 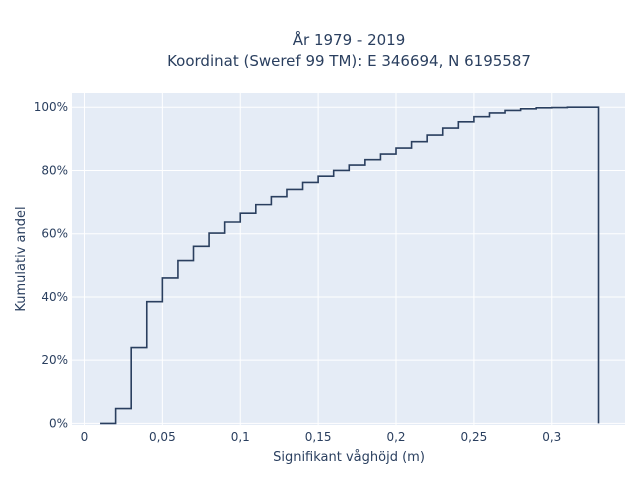 I want to click on x-tick-label: 0,15, so click(x=318, y=437).